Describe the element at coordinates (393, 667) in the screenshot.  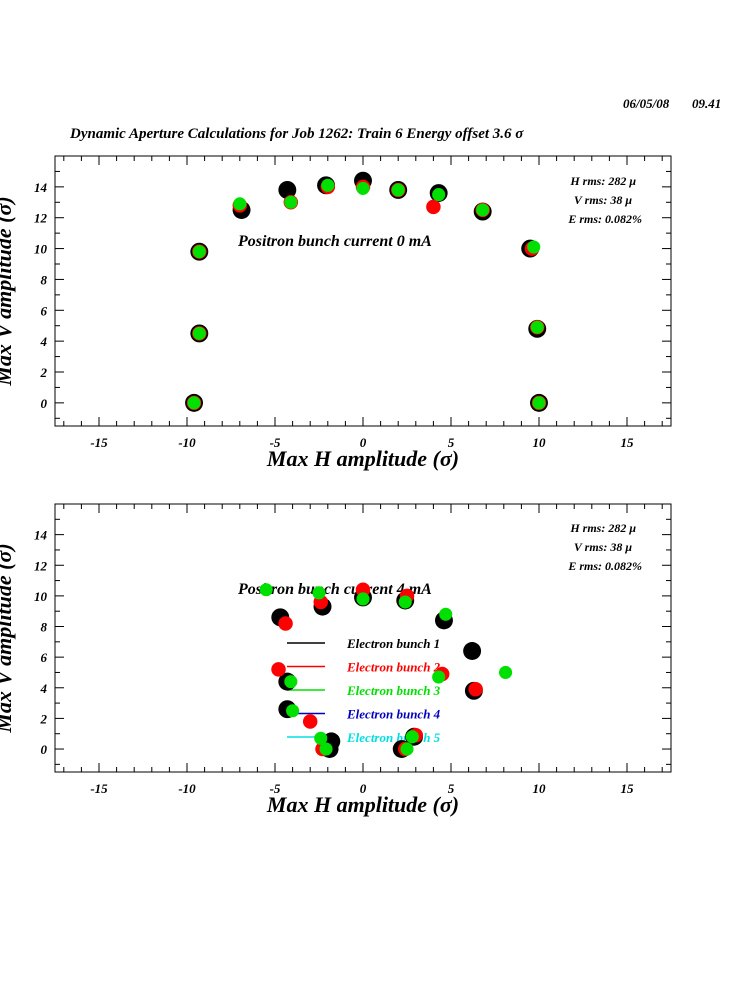
I see `legend-label: Electron bunch 2` at that location.